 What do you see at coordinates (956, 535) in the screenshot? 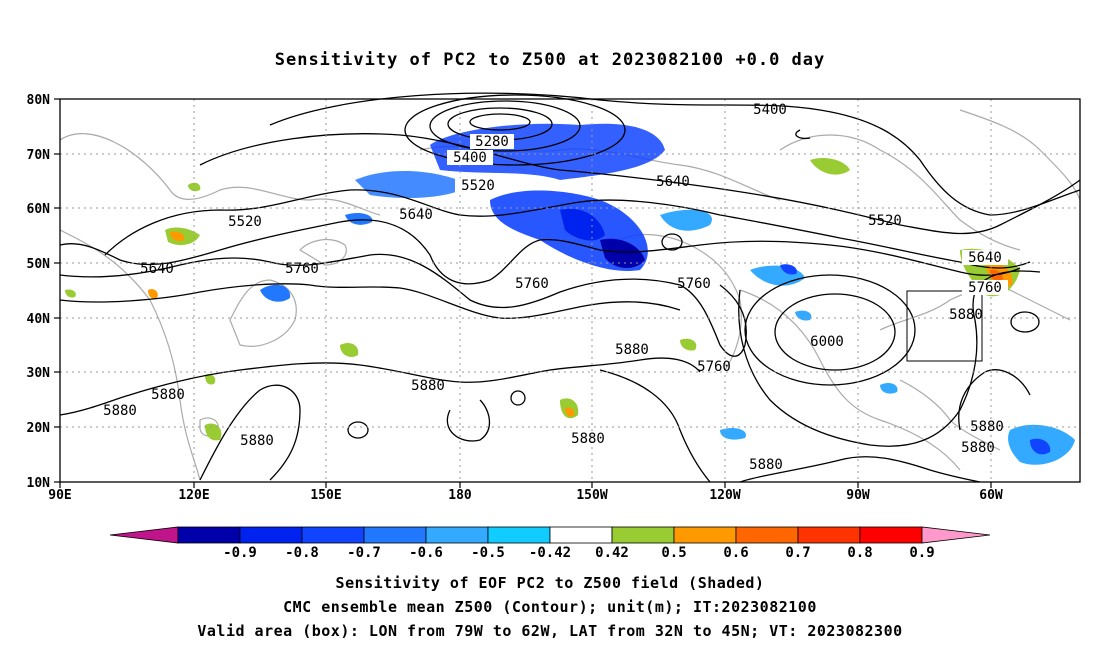
I see `colorbar-arrow-high` at bounding box center [956, 535].